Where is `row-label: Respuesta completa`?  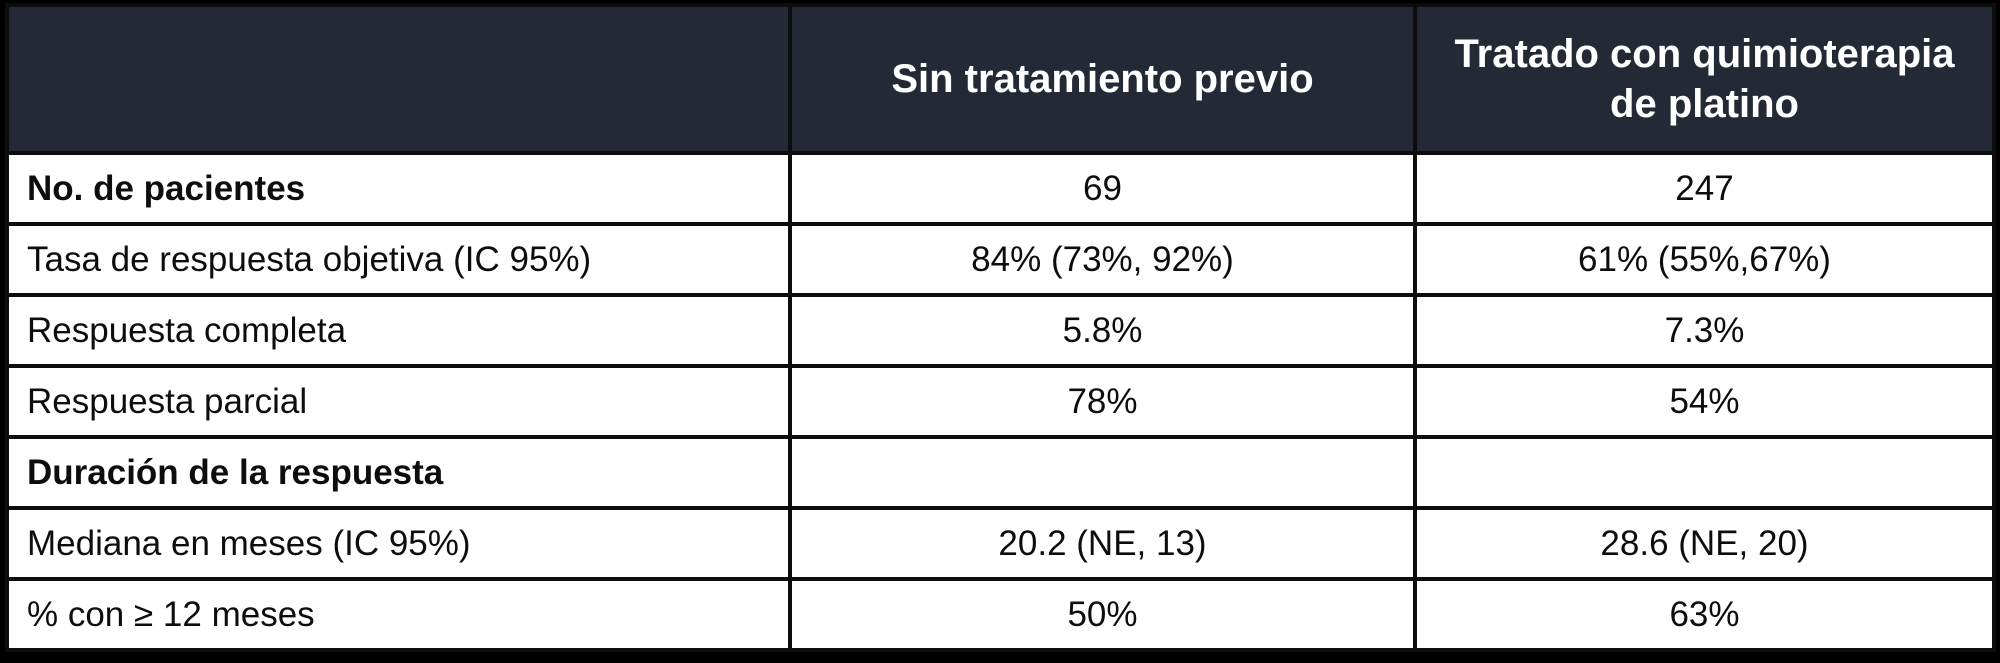
row-label: Respuesta completa is located at coordinates (398, 330).